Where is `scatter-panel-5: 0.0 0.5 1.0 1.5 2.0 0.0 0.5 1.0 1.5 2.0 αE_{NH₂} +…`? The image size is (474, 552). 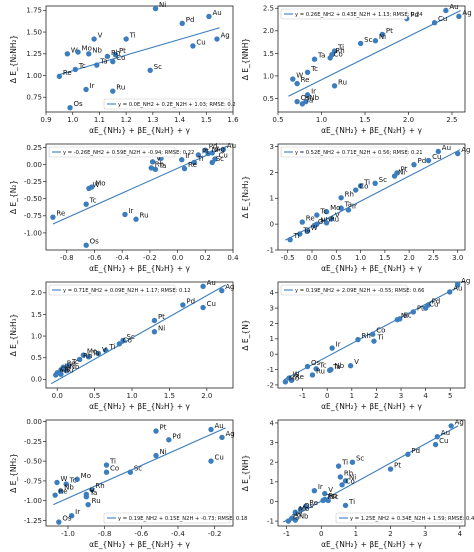 scatter-panel-5: 0.0 0.5 1.0 1.5 2.0 0.0 0.5 1.0 1.5 2.0 αE_{NH₂} +… is located at coordinates (122, 345).